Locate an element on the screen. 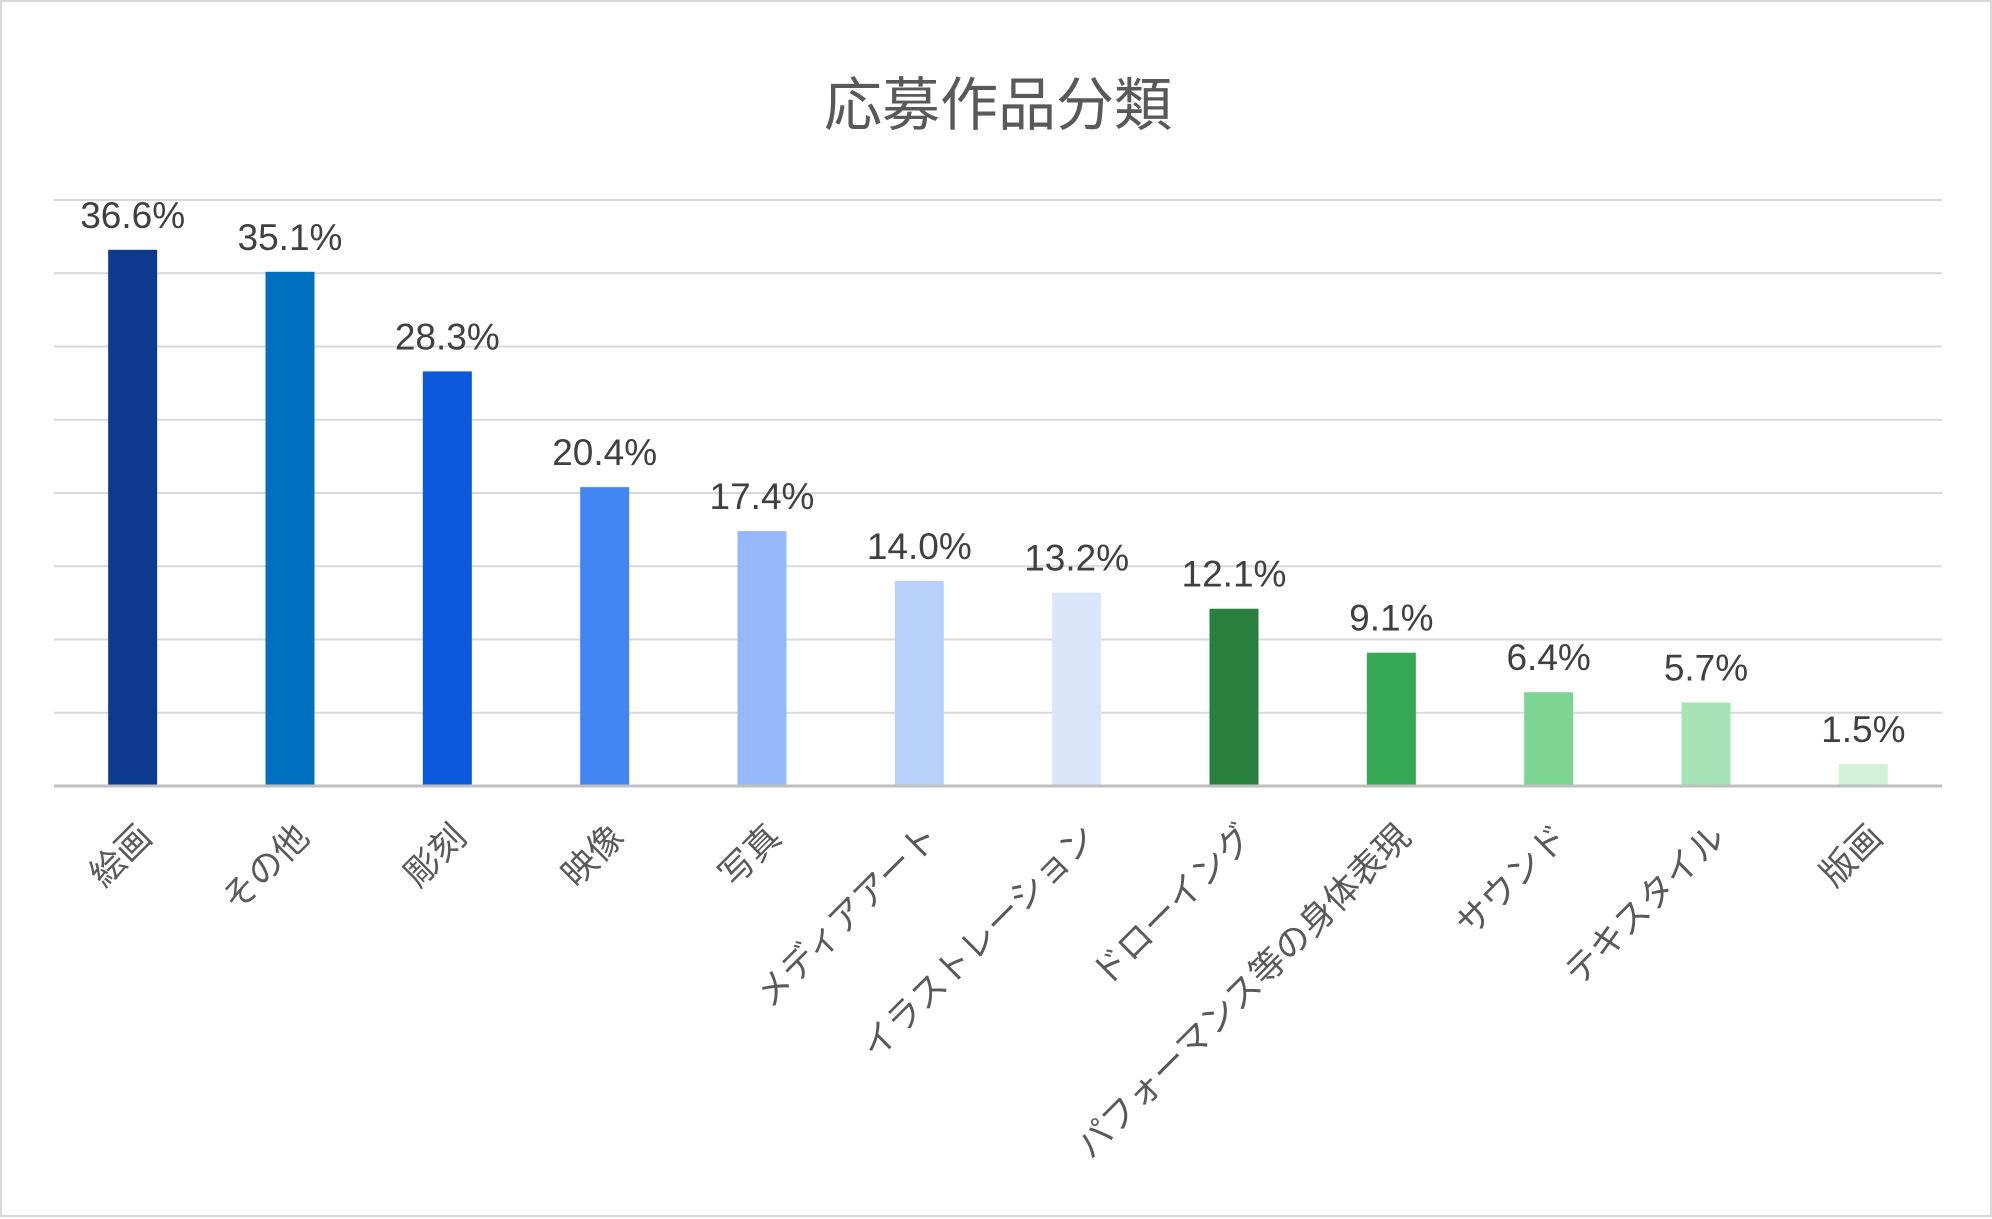 The height and width of the screenshot is (1219, 1992). category-label: パフォーマンス等の身体表現 is located at coordinates (1244, 992).